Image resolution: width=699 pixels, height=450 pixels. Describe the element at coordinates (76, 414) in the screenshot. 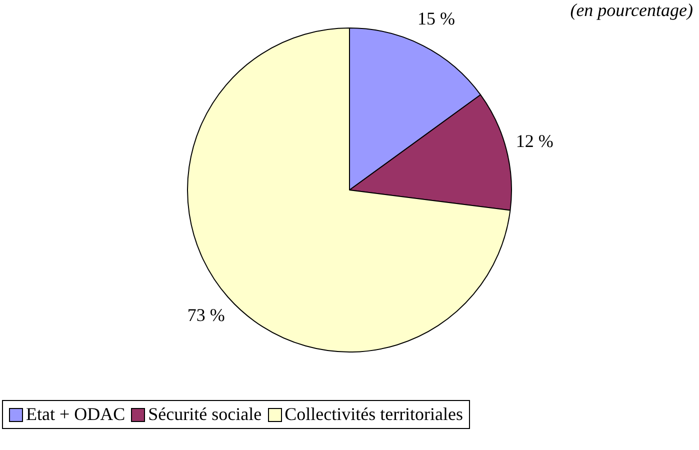

I see `legend-label: Etat + ODAC` at that location.